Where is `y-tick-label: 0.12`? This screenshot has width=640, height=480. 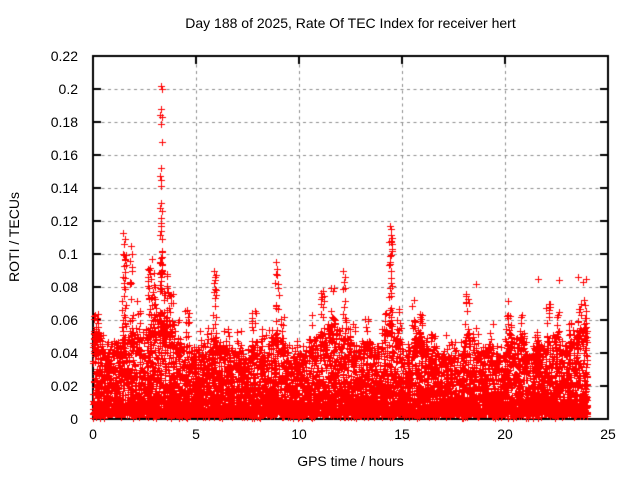 y-tick-label: 0.12 is located at coordinates (64, 221).